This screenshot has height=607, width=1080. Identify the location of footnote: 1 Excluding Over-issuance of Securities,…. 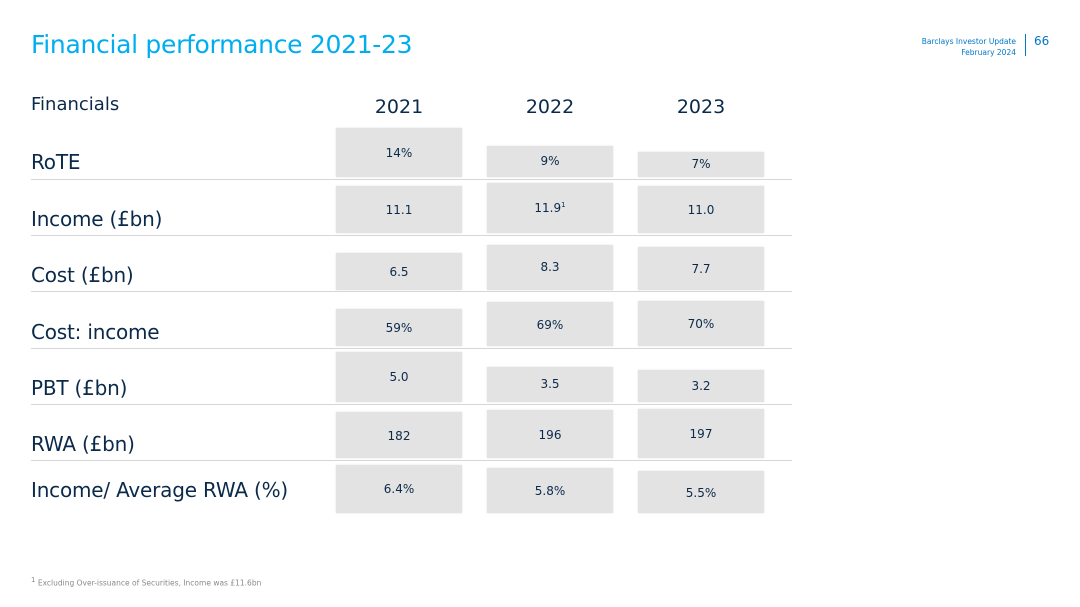
(146, 582).